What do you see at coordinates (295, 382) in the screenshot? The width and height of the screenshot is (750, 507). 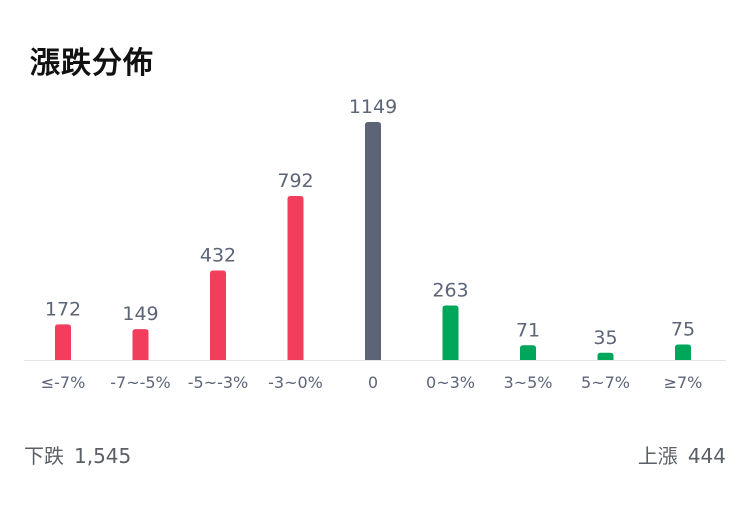 I see `tick-label-3: -3~0%` at bounding box center [295, 382].